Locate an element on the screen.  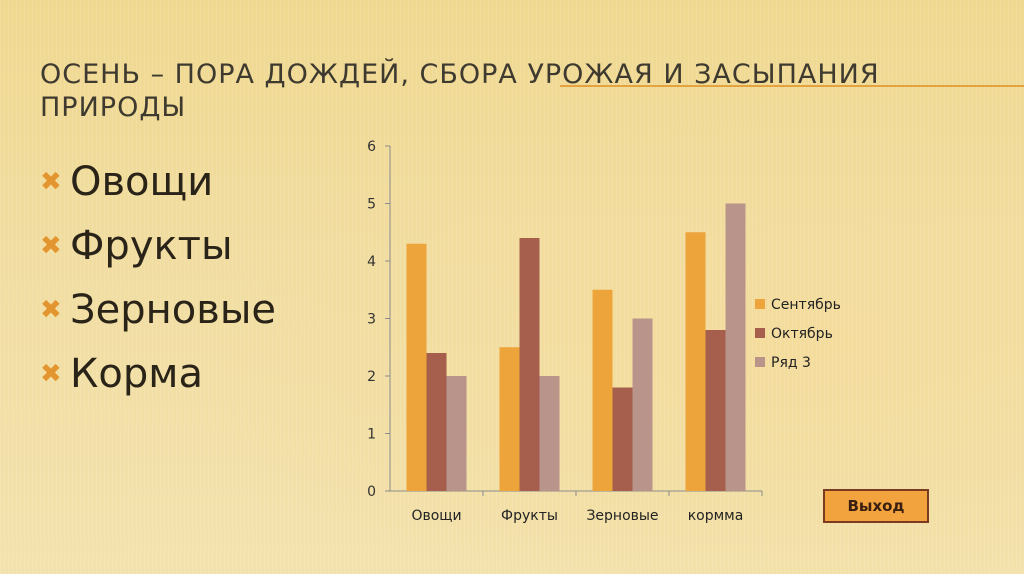
bullet-item: ✖ Зерновые is located at coordinates (158, 310).